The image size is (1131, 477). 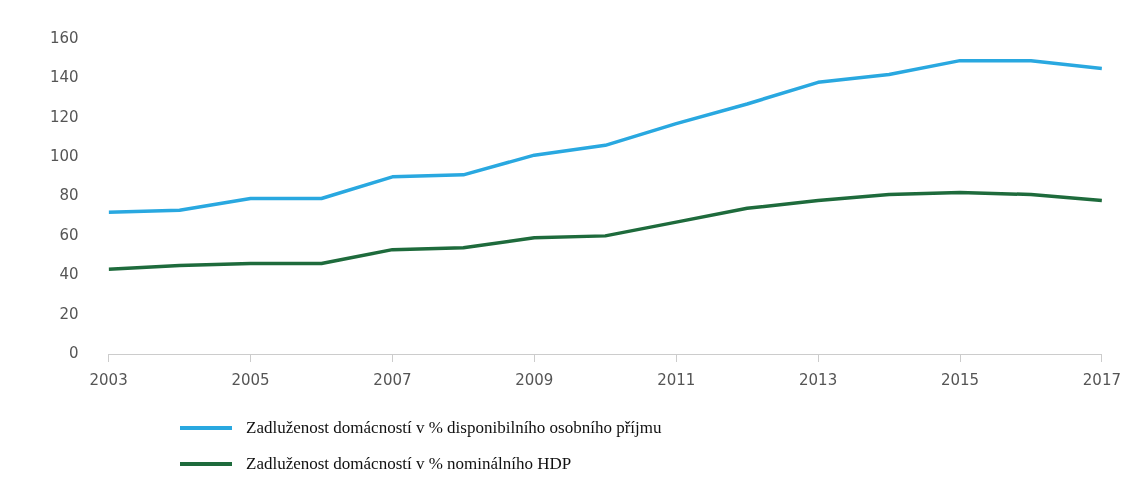 What do you see at coordinates (534, 379) in the screenshot?
I see `x-tick-label: 2009` at bounding box center [534, 379].